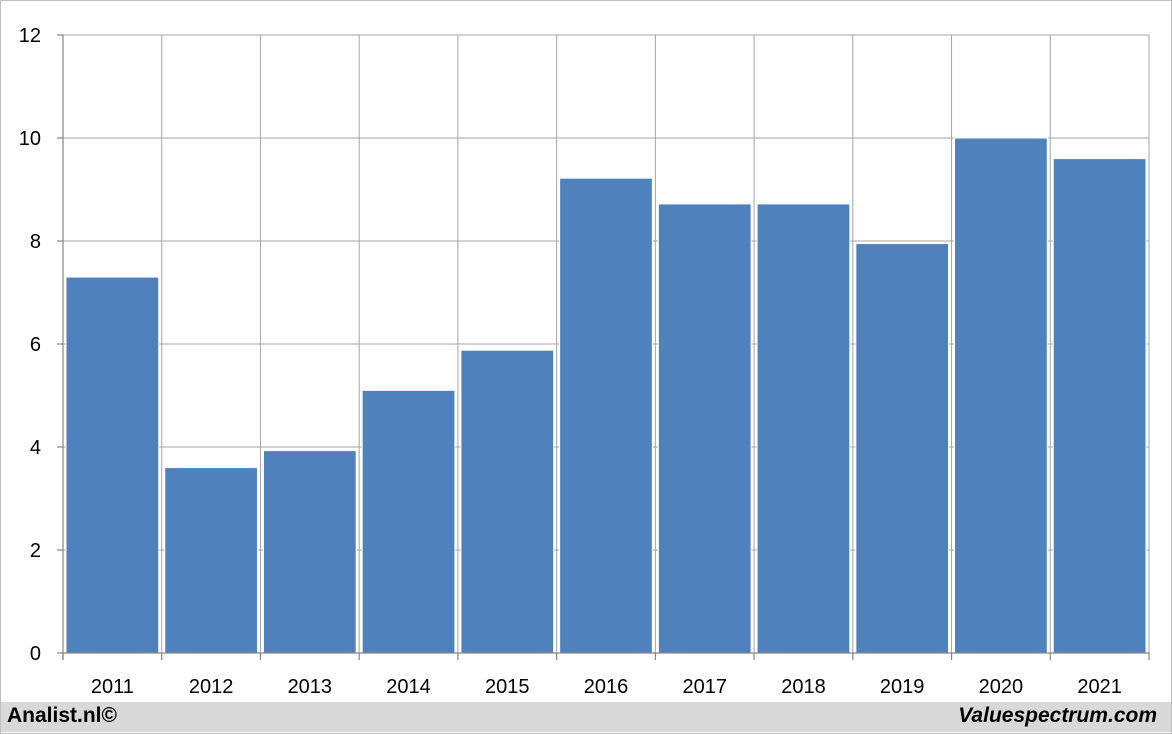 Image resolution: width=1172 pixels, height=734 pixels. I want to click on x-tick-label: 2011, so click(112, 687).